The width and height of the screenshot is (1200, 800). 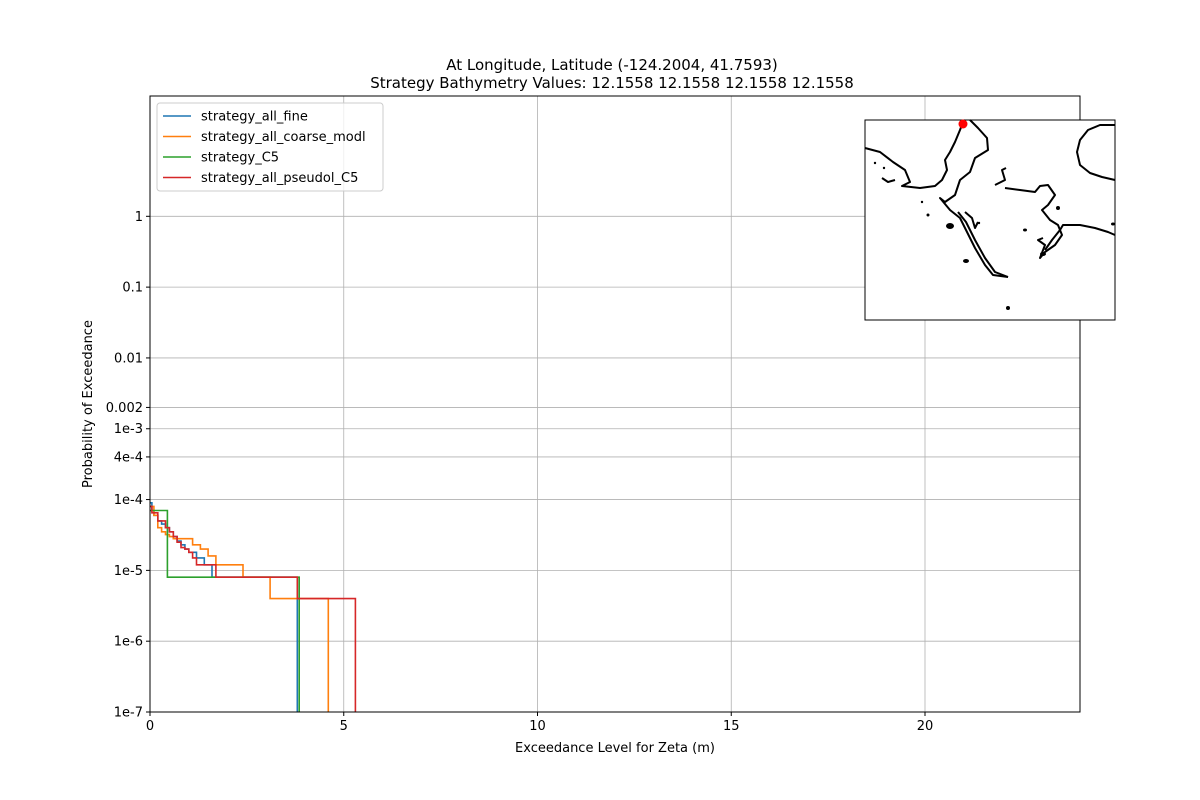 I want to click on y-tick-label: 0.1, so click(x=132, y=288).